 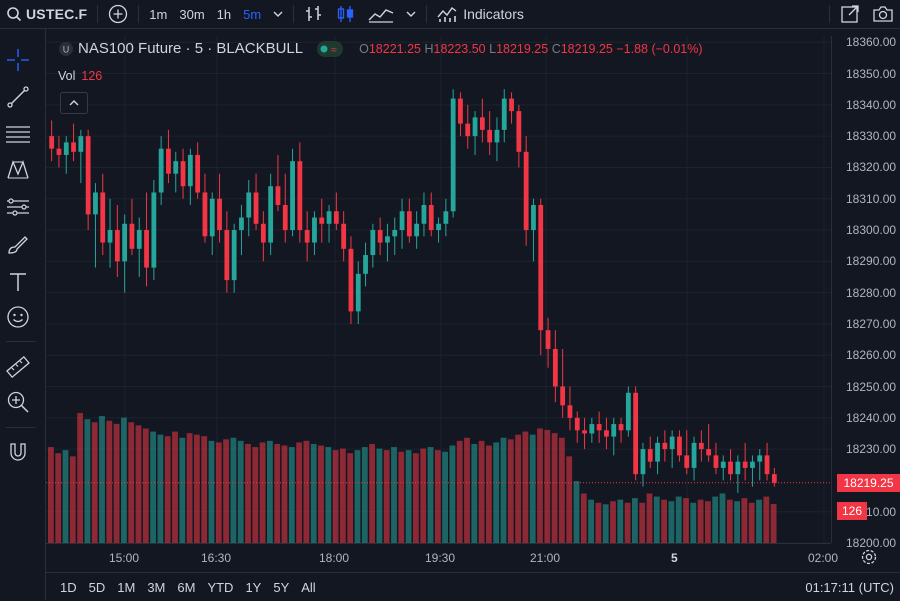 What do you see at coordinates (442, 557) in the screenshot?
I see `time-axis: 15:00 16:30 18:00 19:30 21:00 5 02:00` at bounding box center [442, 557].